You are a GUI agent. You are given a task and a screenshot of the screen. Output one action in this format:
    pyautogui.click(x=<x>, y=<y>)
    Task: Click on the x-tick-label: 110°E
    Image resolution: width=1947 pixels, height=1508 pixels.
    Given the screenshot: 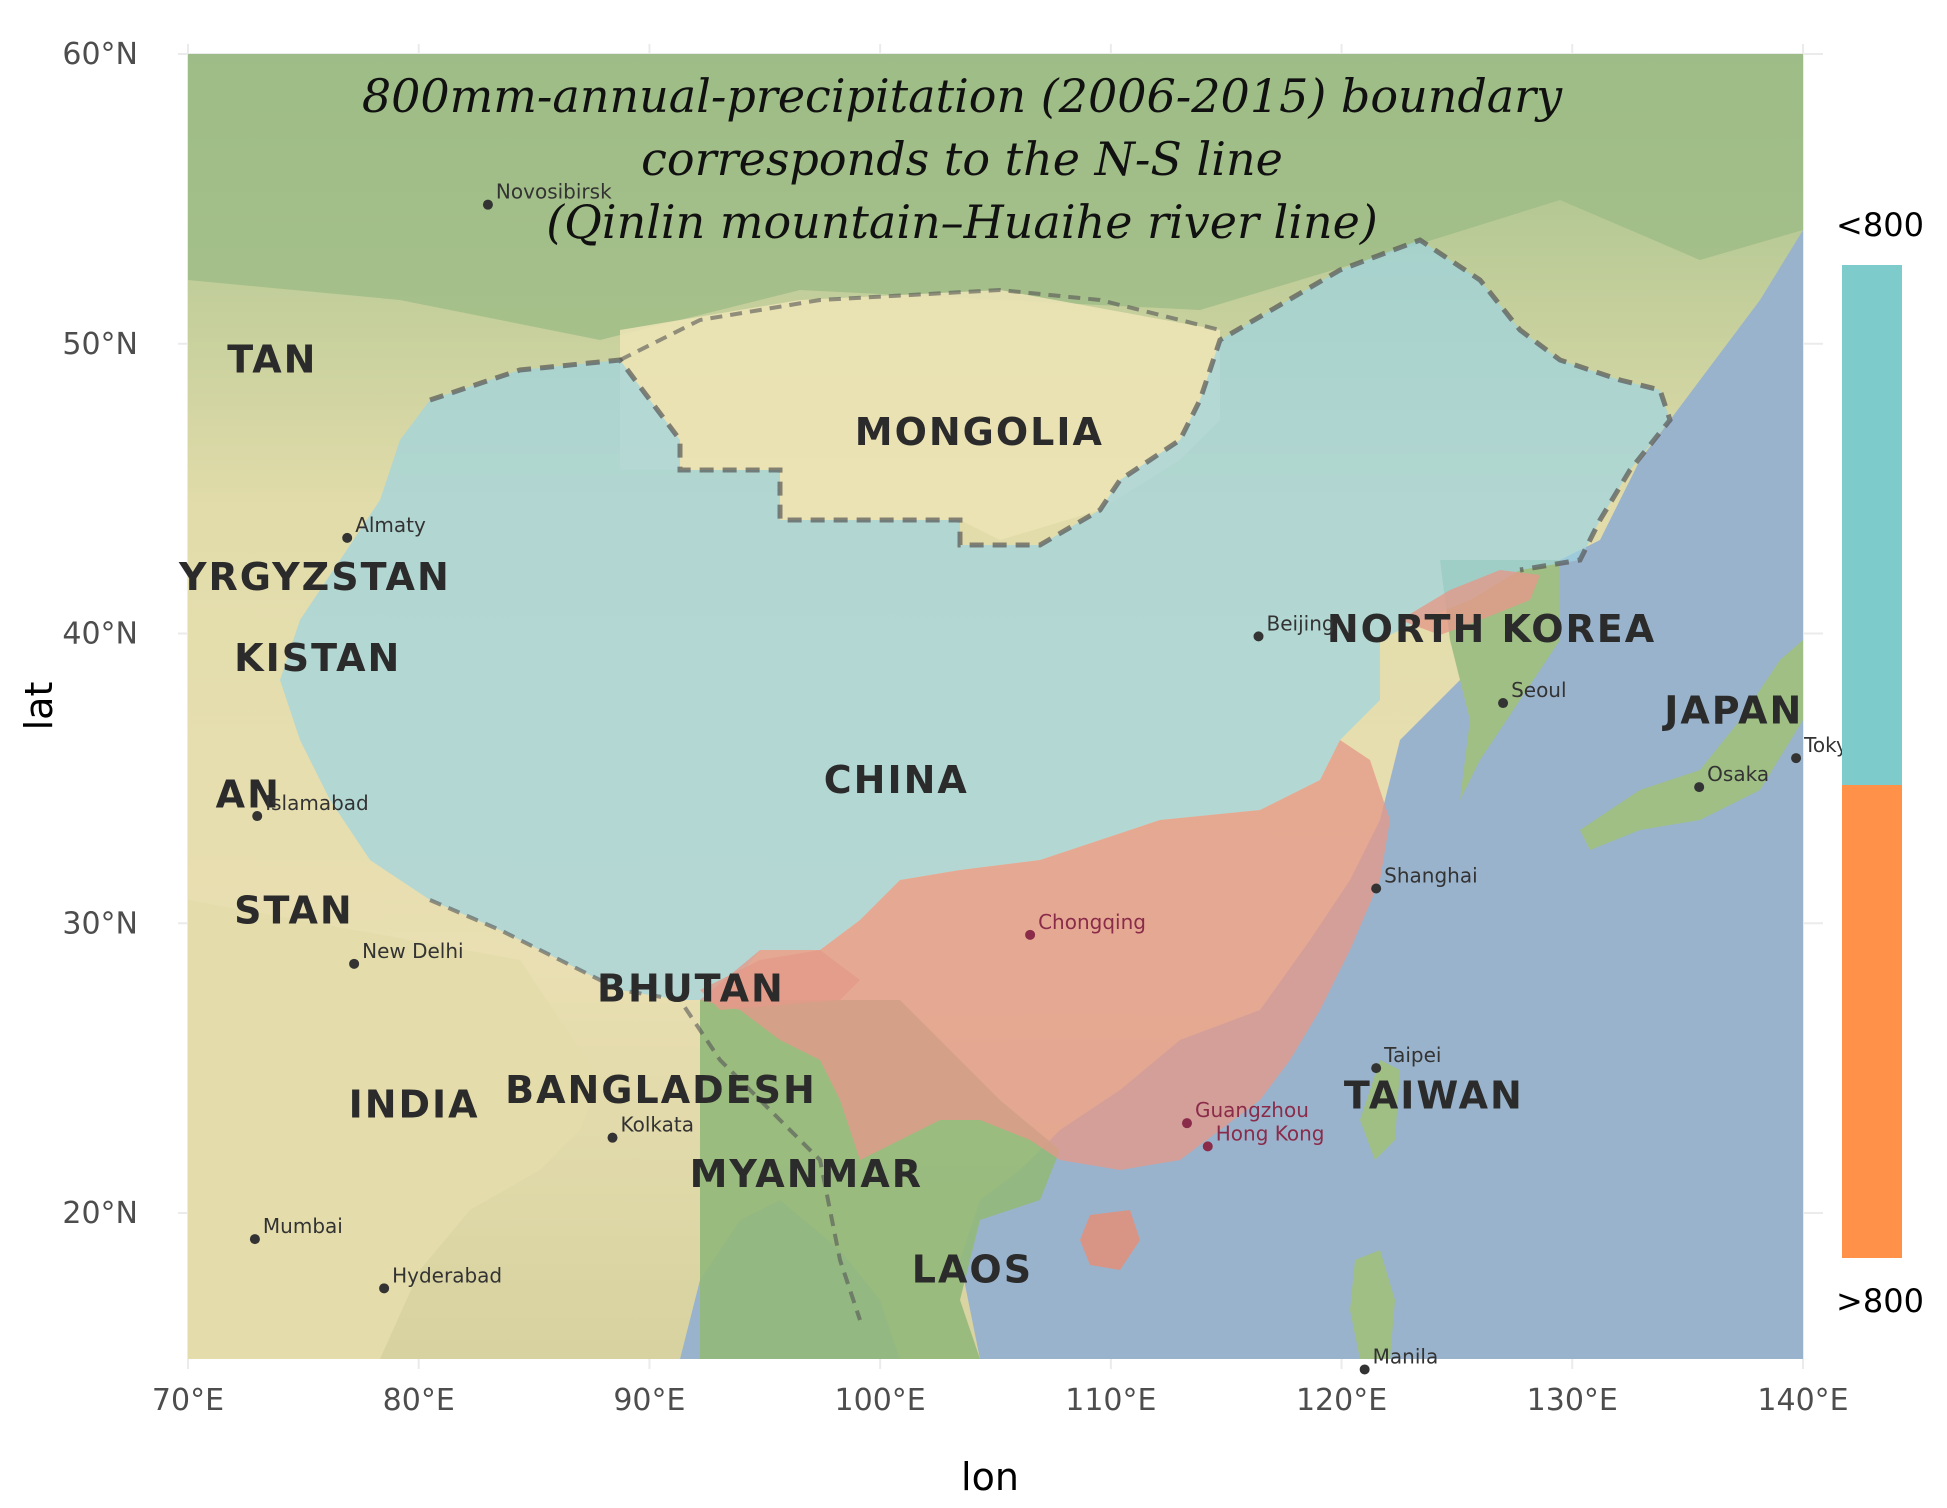 What is the action you would take?
    pyautogui.click(x=1110, y=1400)
    